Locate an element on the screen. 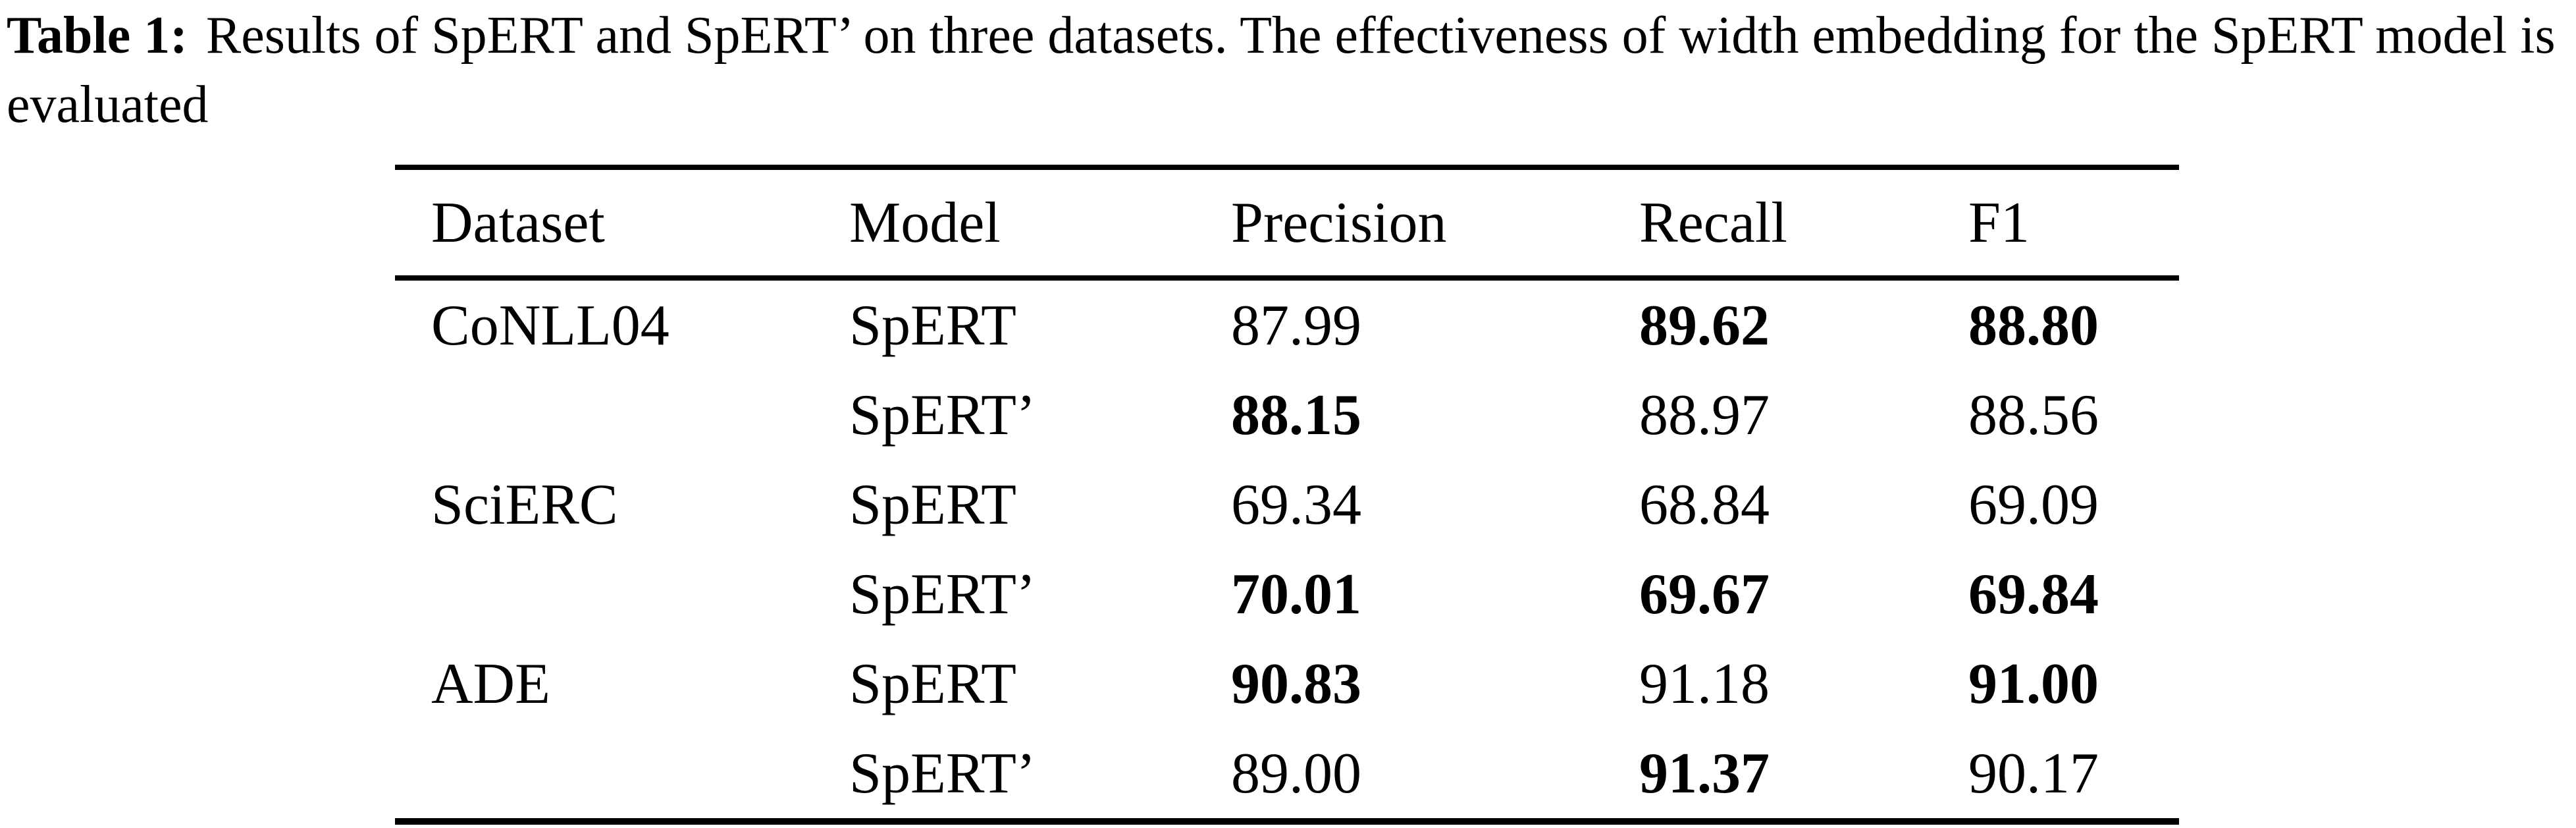 The image size is (2576, 828). cell-precision: 90.83 is located at coordinates (1296, 684).